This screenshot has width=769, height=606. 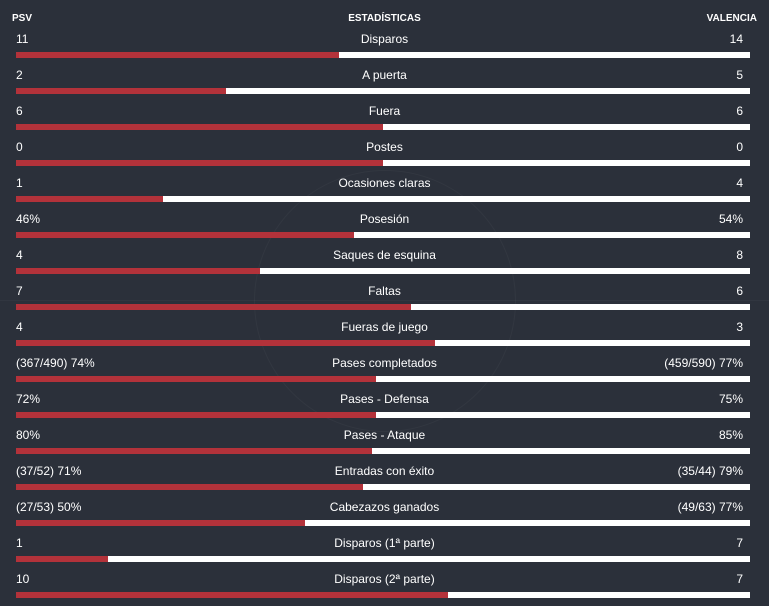 What do you see at coordinates (22, 18) in the screenshot?
I see `home-team-name: PSV` at bounding box center [22, 18].